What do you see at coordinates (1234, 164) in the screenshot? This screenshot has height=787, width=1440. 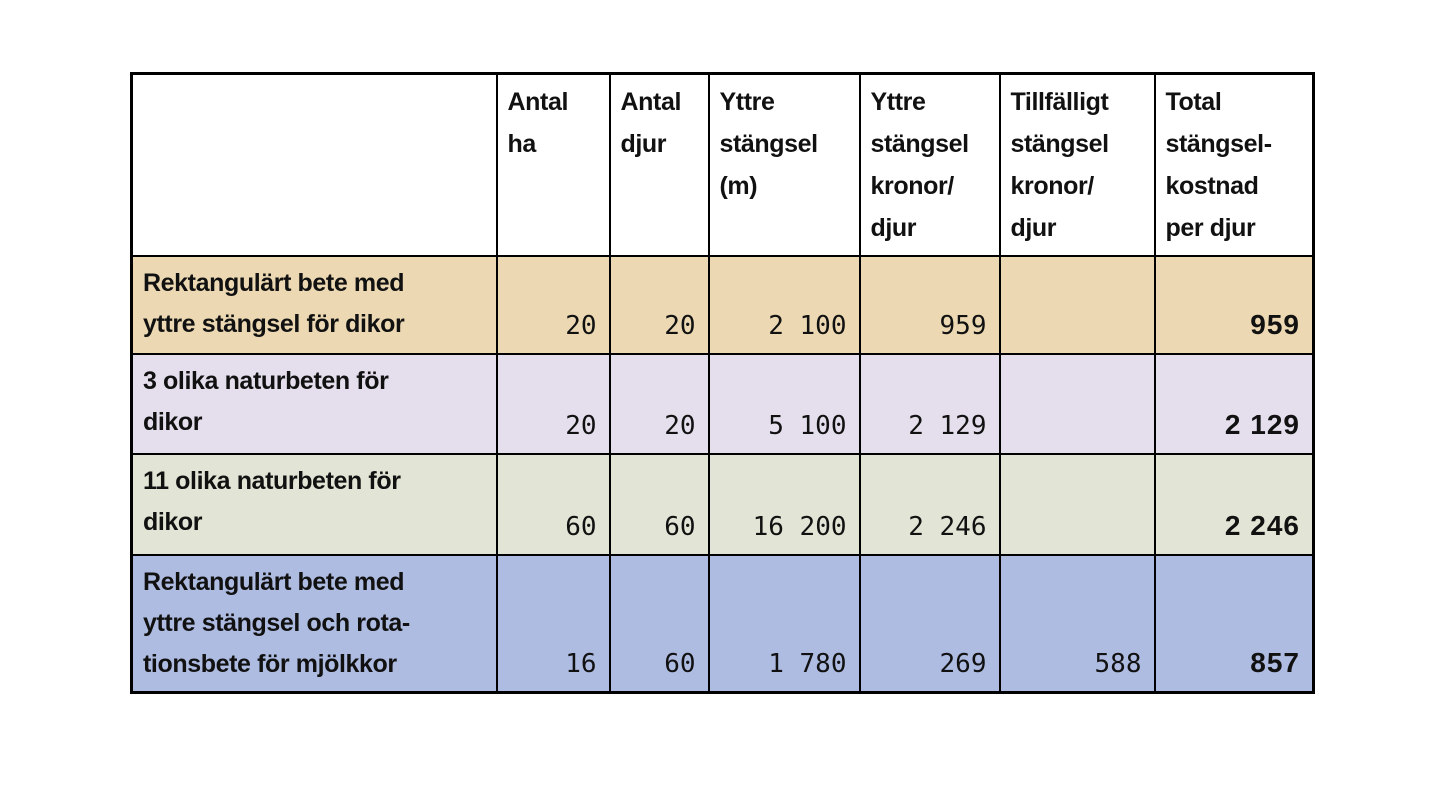 I see `header-total-stangselkostnad-per-djur: Total stängsel- kostnad per djur` at bounding box center [1234, 164].